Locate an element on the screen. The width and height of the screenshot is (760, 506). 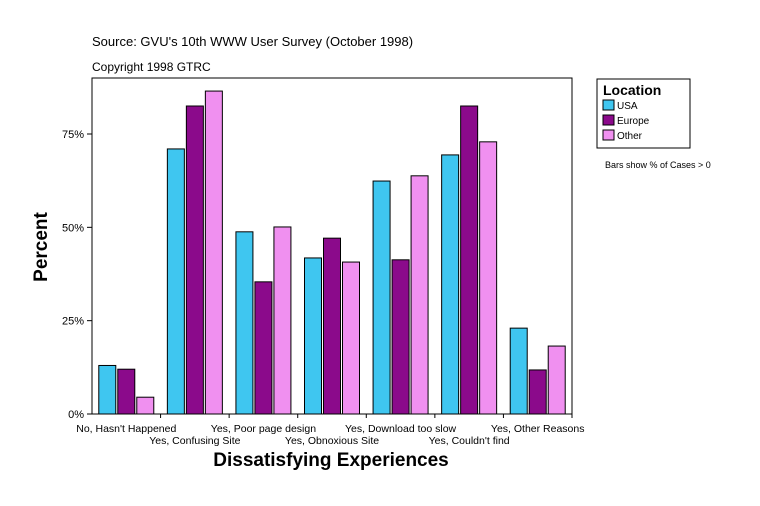
x-tick-label: No, Hasn't Happened is located at coordinates (126, 429).